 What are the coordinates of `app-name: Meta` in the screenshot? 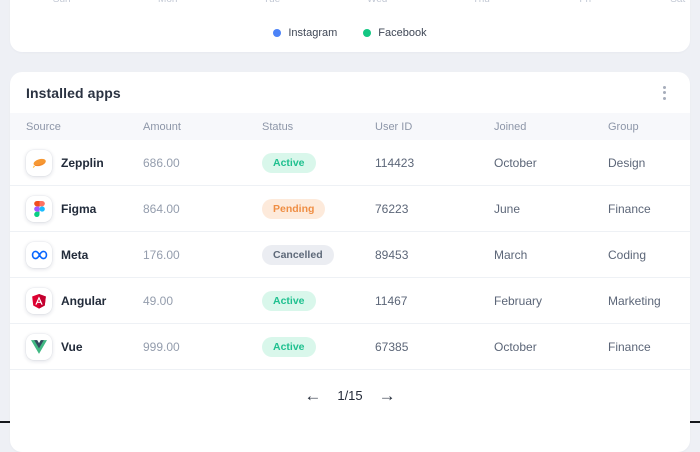 It's located at (75, 254).